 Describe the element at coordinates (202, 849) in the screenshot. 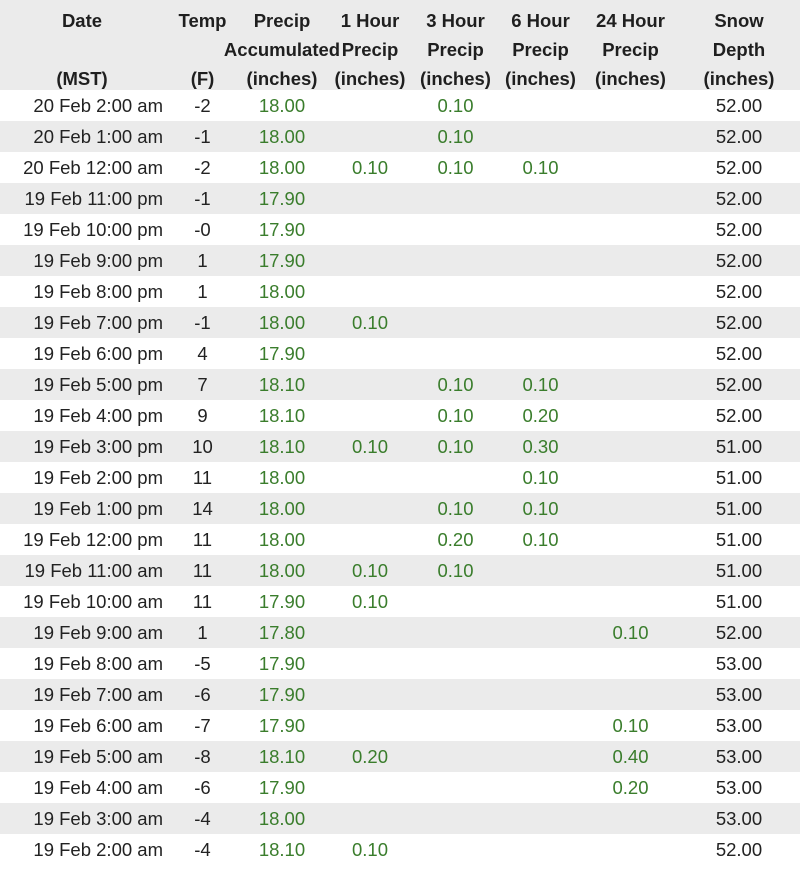

I see `cell-temp: -4` at that location.